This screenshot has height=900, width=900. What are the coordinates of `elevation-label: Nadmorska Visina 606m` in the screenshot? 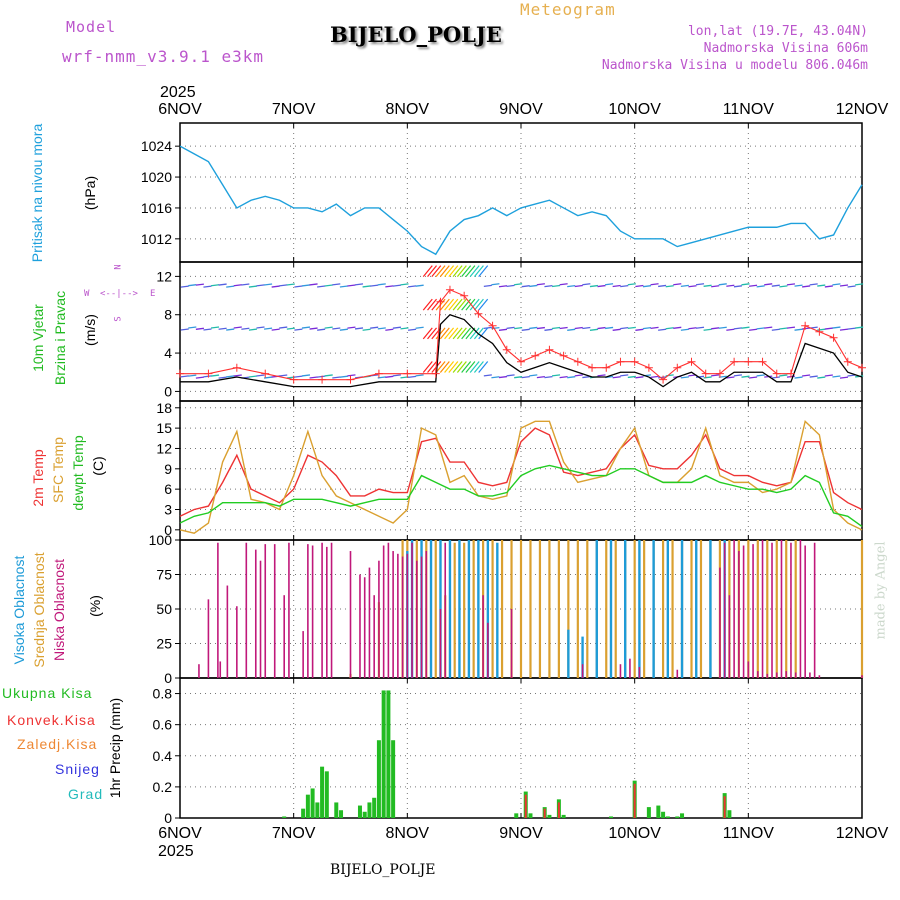 It's located at (785, 48).